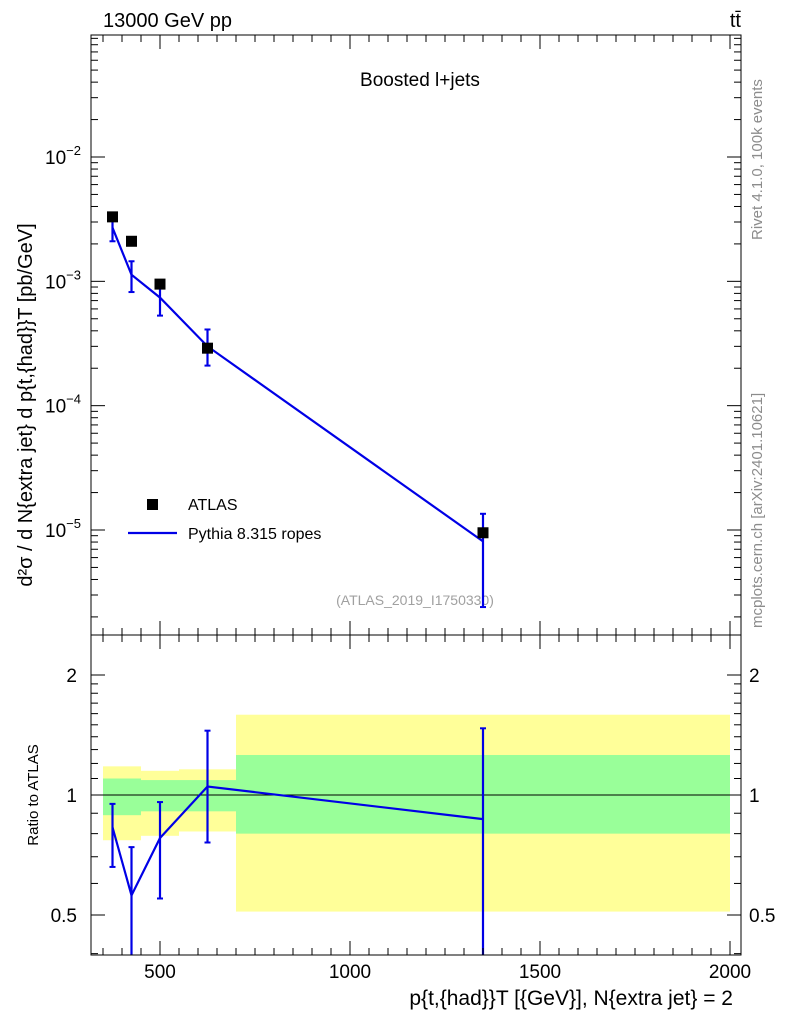  I want to click on x-tick-label: 1000, so click(350, 972).